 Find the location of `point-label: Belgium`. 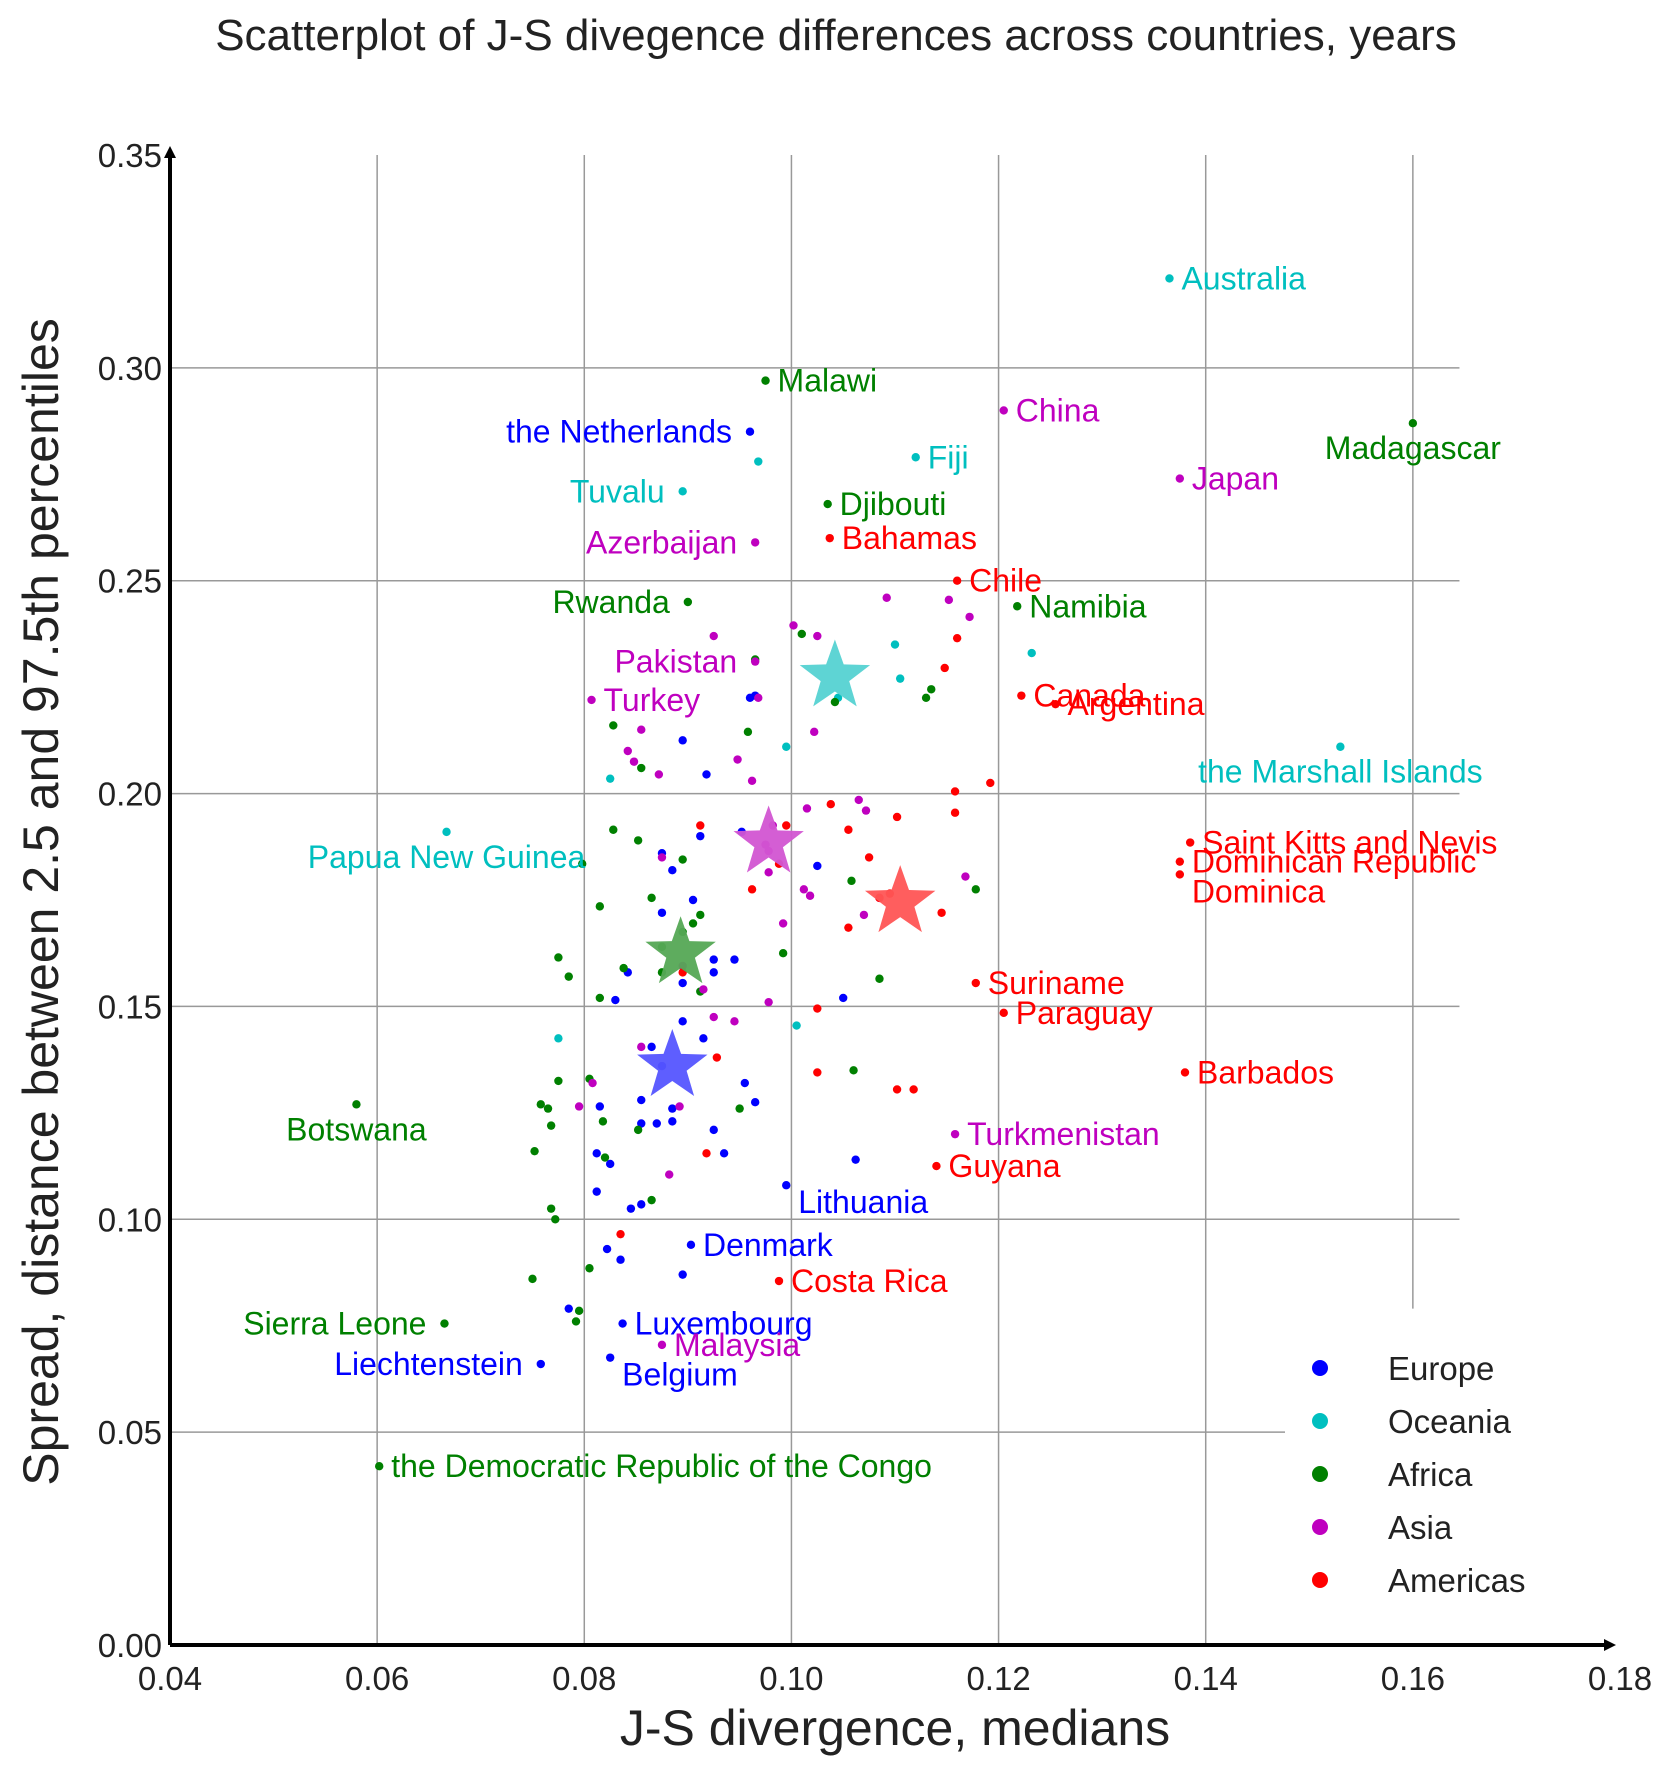

point-label: Belgium is located at coordinates (680, 1375).